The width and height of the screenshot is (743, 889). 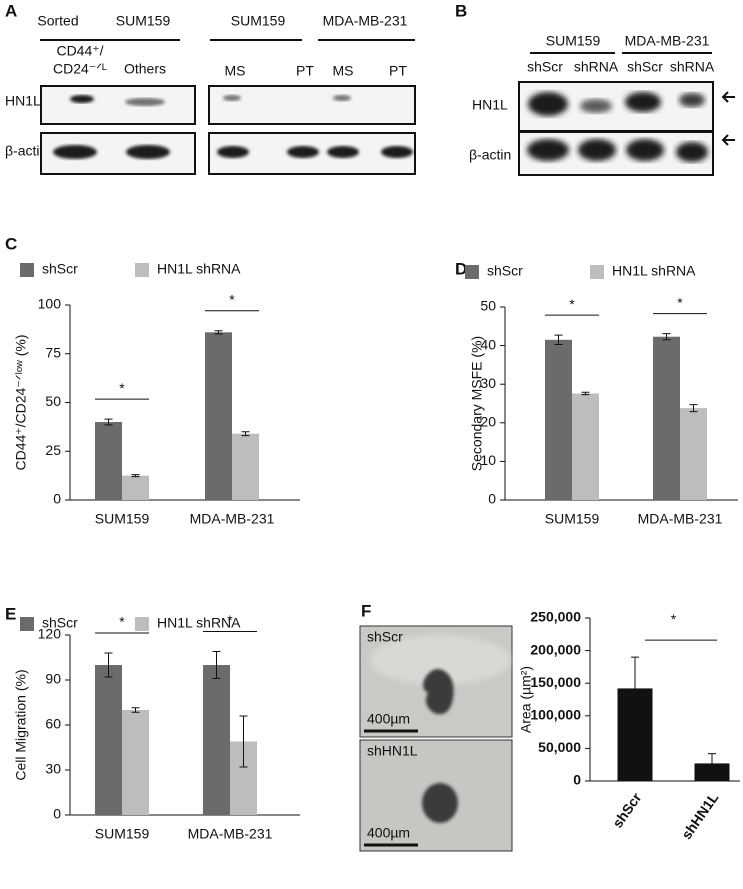 What do you see at coordinates (555, 617) in the screenshot?
I see `y-tick-label: 250,000` at bounding box center [555, 617].